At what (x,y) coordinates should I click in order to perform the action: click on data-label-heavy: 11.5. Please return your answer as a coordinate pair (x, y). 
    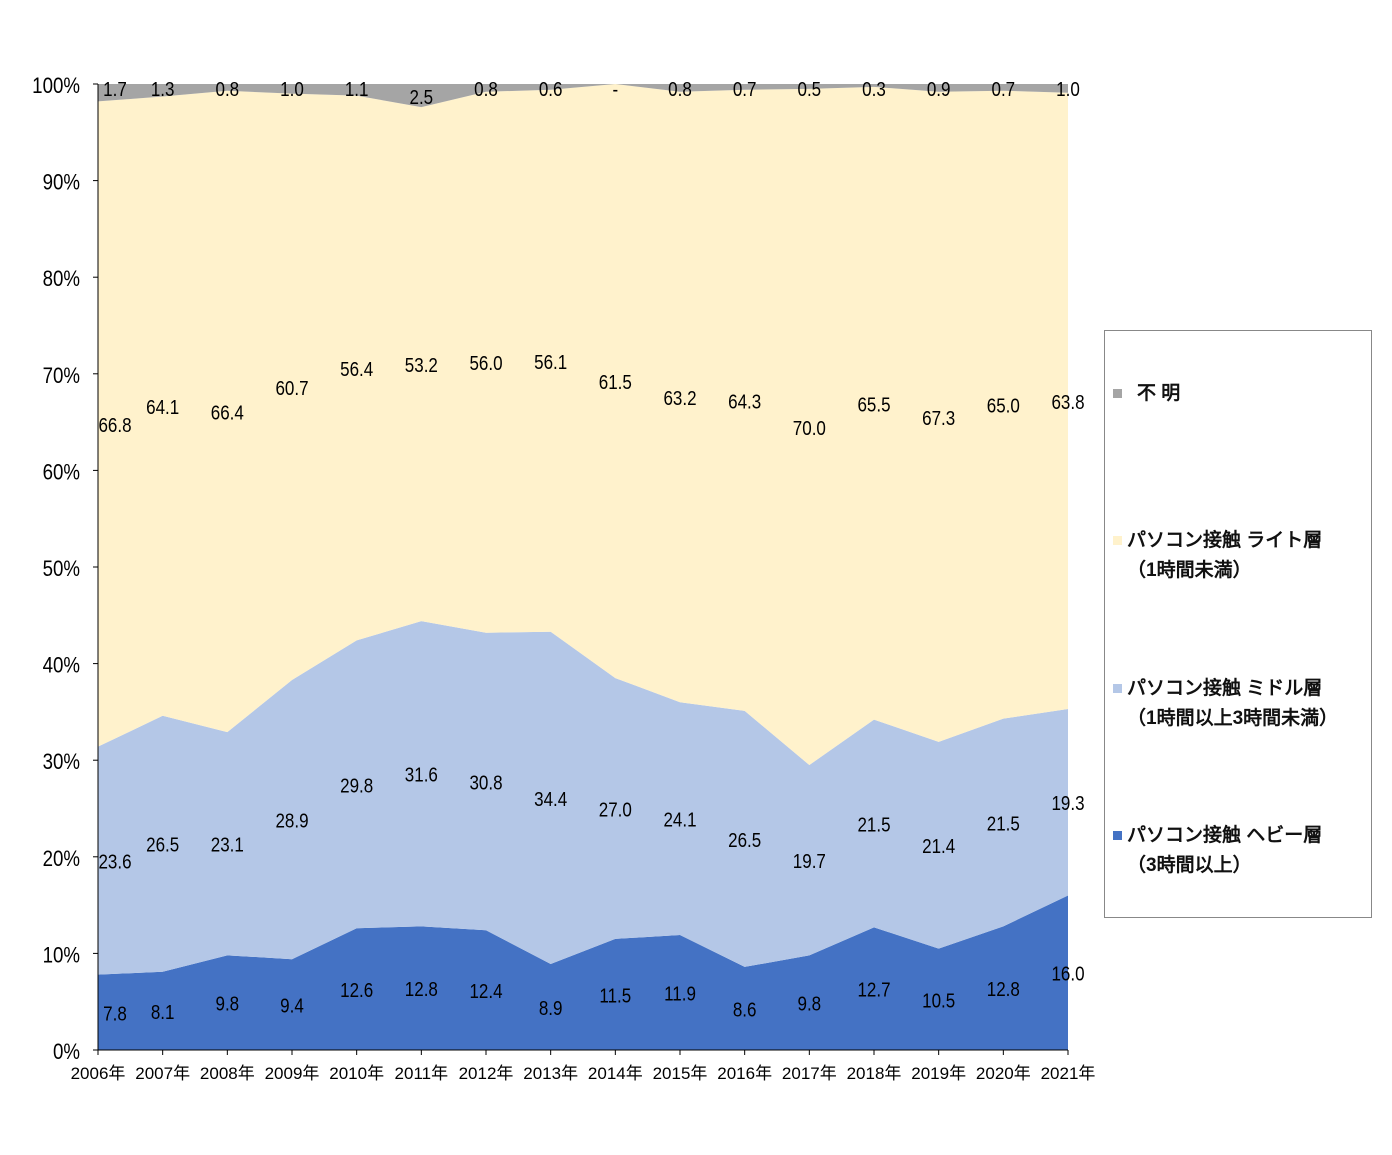
    Looking at the image, I should click on (615, 995).